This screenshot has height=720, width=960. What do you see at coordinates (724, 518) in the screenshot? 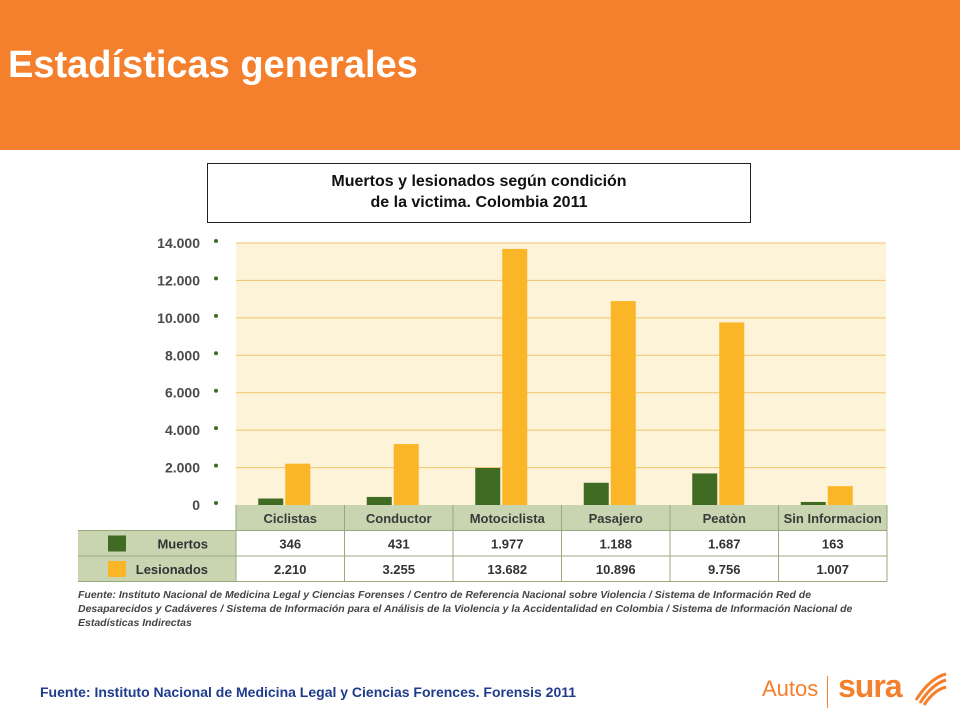
I see `category-label: Peatòn` at bounding box center [724, 518].